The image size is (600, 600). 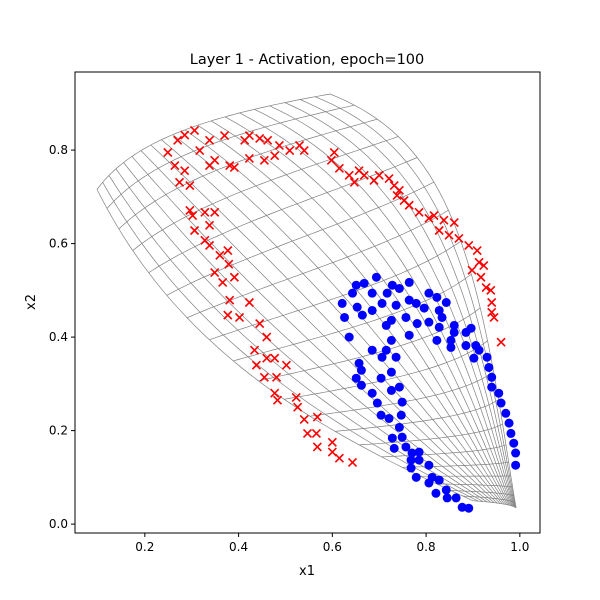 What do you see at coordinates (58, 150) in the screenshot?
I see `y-tick-label: 0.8` at bounding box center [58, 150].